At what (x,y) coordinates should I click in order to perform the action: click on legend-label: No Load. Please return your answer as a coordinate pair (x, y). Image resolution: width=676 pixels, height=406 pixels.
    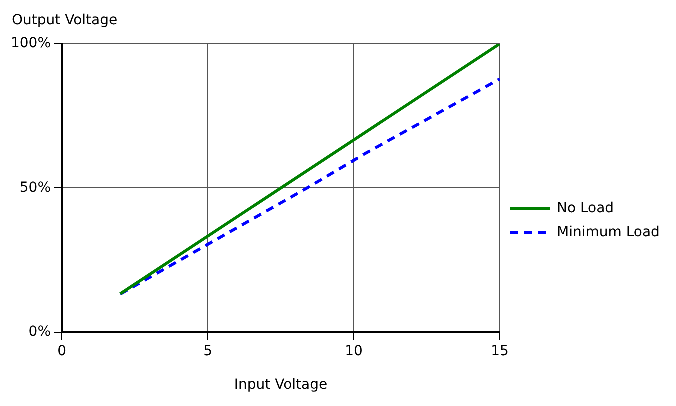
    Looking at the image, I should click on (585, 208).